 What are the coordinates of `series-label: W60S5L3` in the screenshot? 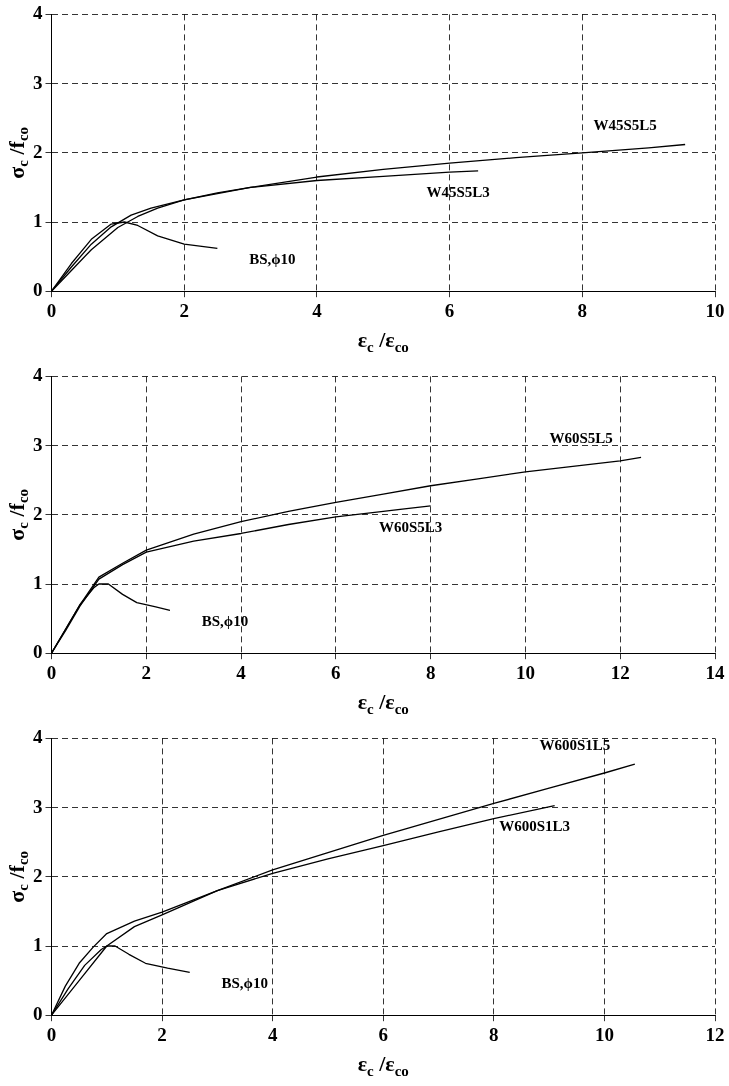 It's located at (410, 526).